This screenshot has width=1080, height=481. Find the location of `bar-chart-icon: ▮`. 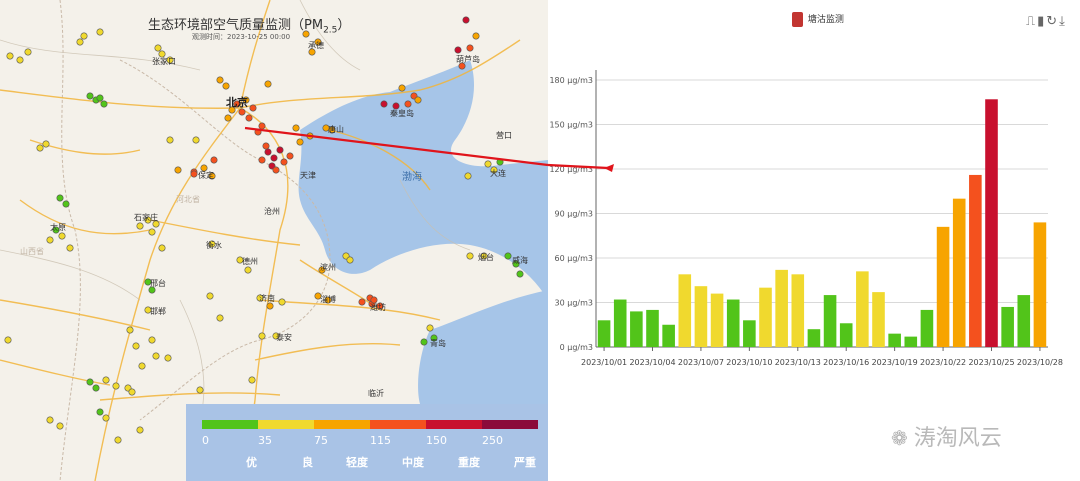

bar-chart-icon: ▮ is located at coordinates (1042, 21).